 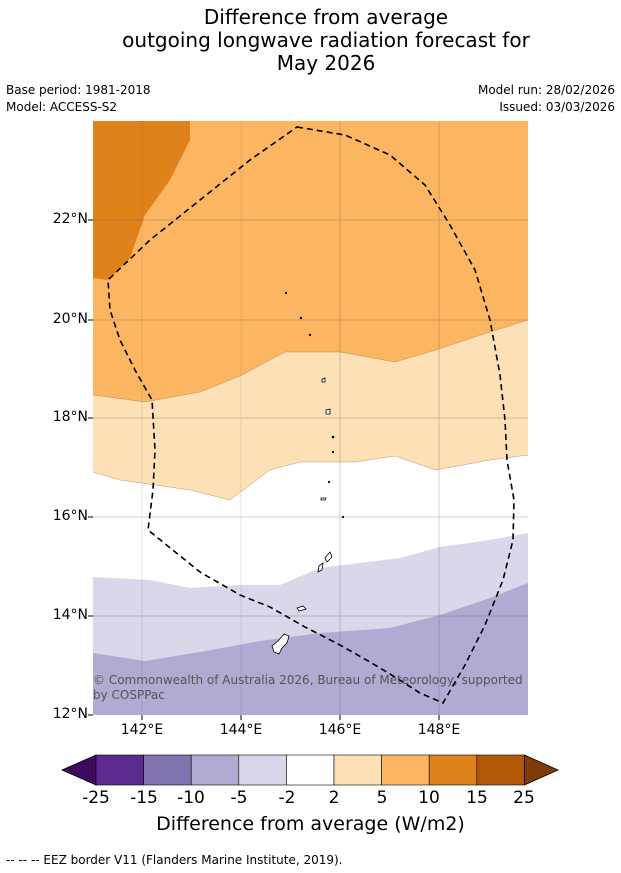 What do you see at coordinates (191, 798) in the screenshot?
I see `colorbar-tick: -10` at bounding box center [191, 798].